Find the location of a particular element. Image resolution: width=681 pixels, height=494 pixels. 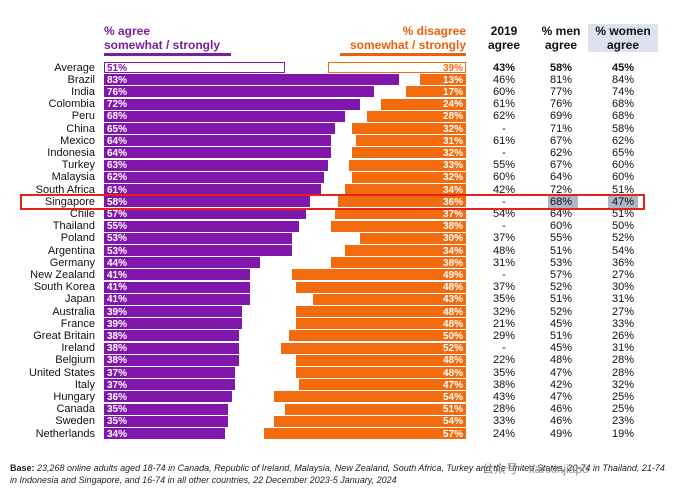

country-label: Great Britain is located at coordinates (64, 335).